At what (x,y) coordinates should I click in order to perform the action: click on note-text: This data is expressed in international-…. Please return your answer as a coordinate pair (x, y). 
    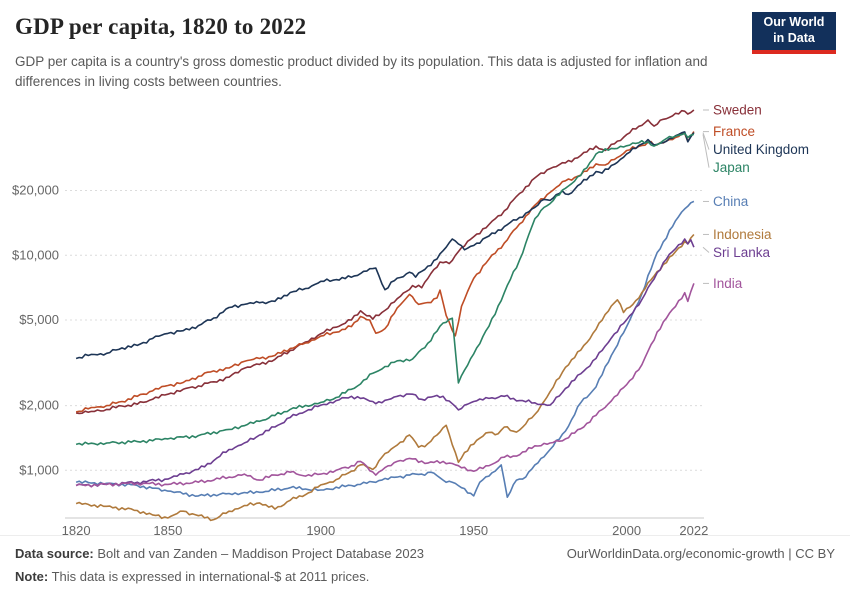
    Looking at the image, I should click on (209, 576).